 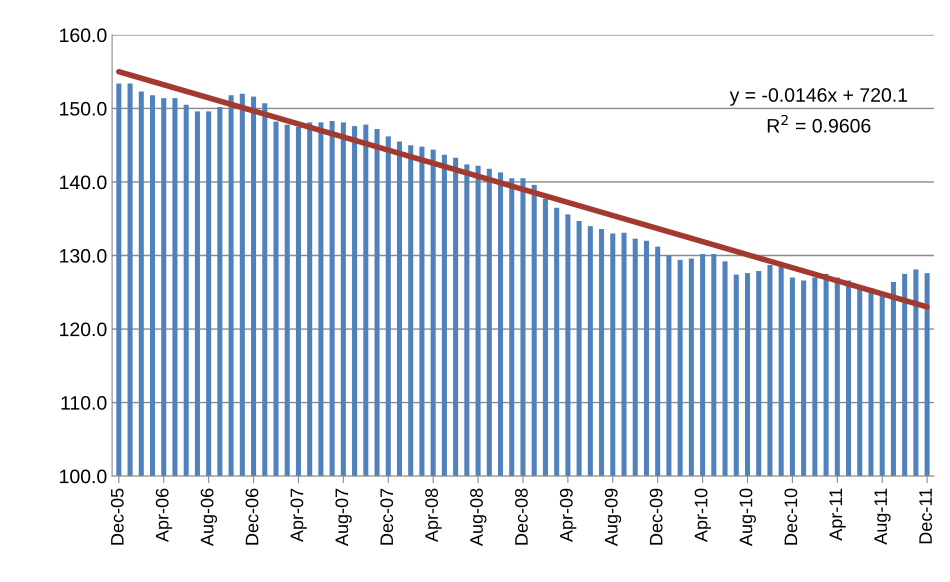 I want to click on y-tick-label: 140.0, so click(x=83, y=182).